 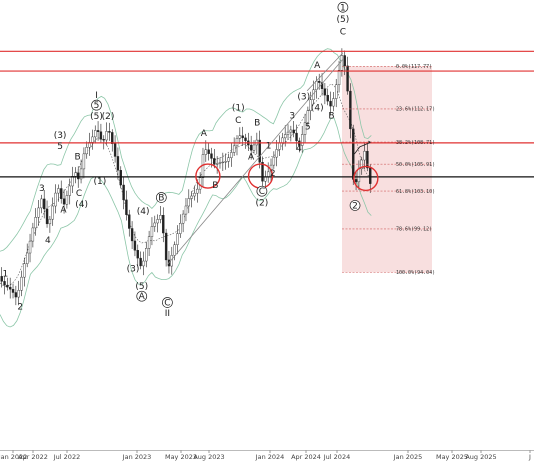 What do you see at coordinates (6, 274) in the screenshot?
I see `wave-label: 1` at bounding box center [6, 274].